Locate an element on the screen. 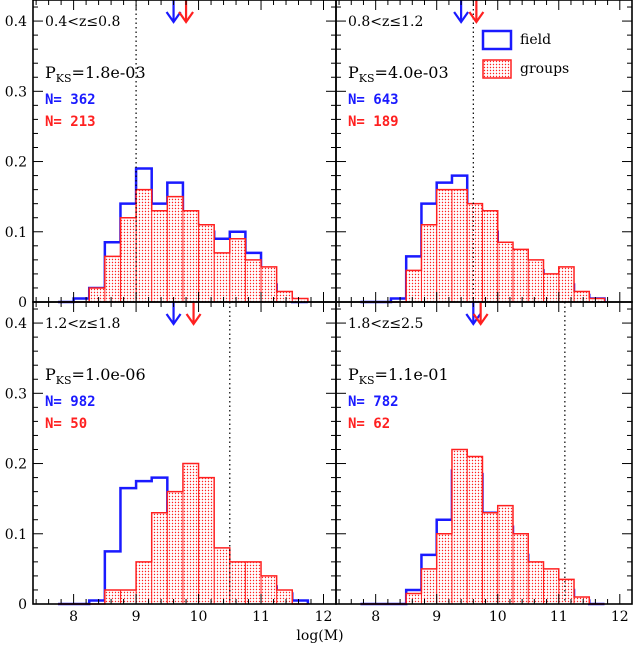 Image resolution: width=637 pixels, height=648 pixels. legend-groups-label: groups is located at coordinates (544, 69).